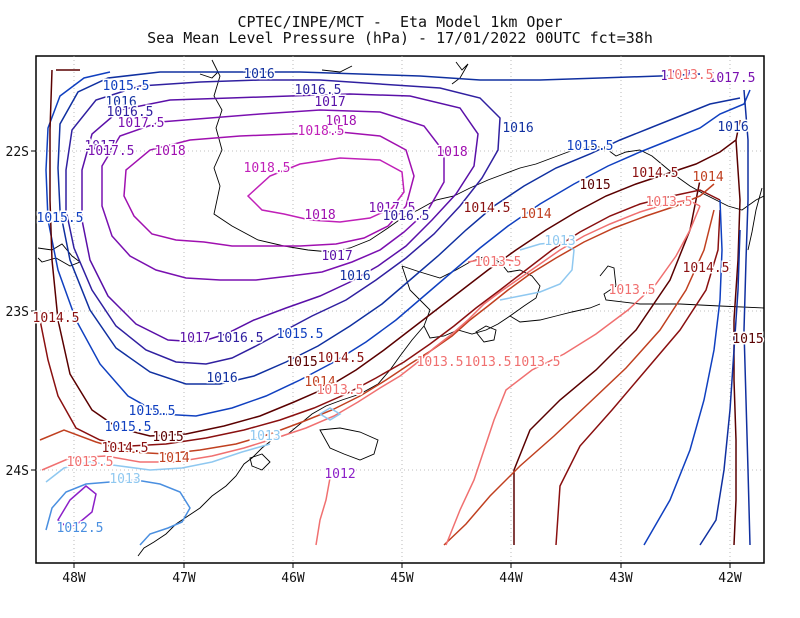 The height and width of the screenshot is (618, 800). I want to click on y-axis-labels: 22S 23S 24S, so click(17, 312).